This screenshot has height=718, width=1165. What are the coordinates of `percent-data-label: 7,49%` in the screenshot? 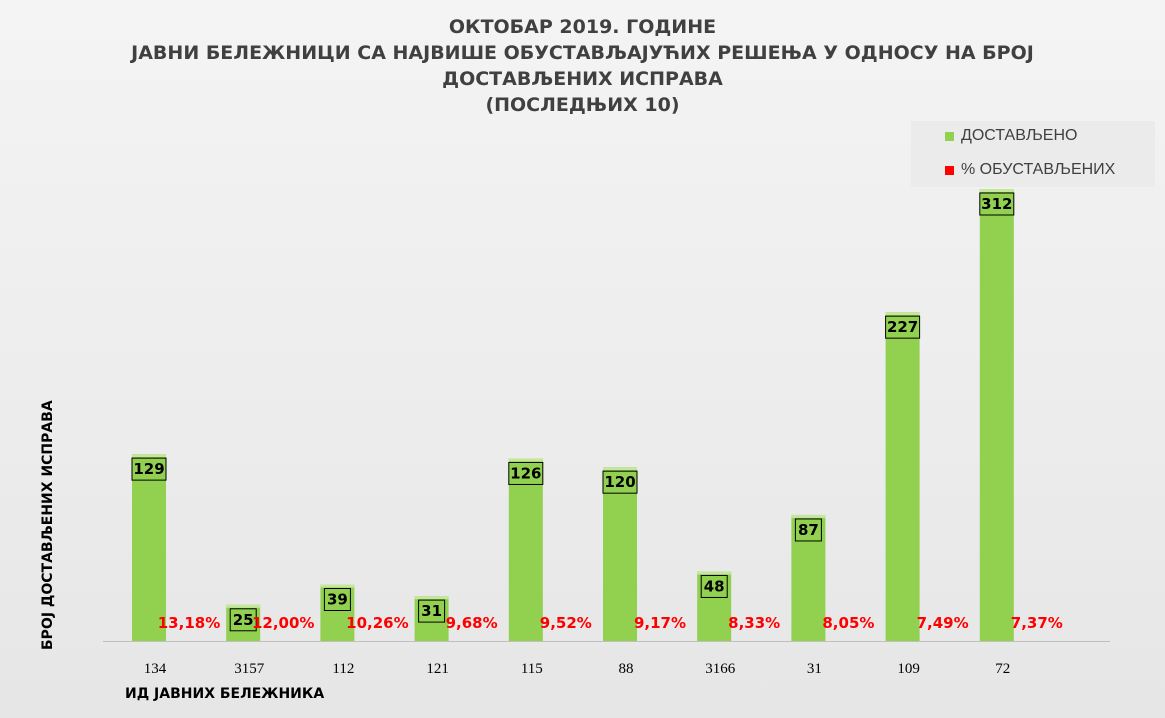 It's located at (943, 623).